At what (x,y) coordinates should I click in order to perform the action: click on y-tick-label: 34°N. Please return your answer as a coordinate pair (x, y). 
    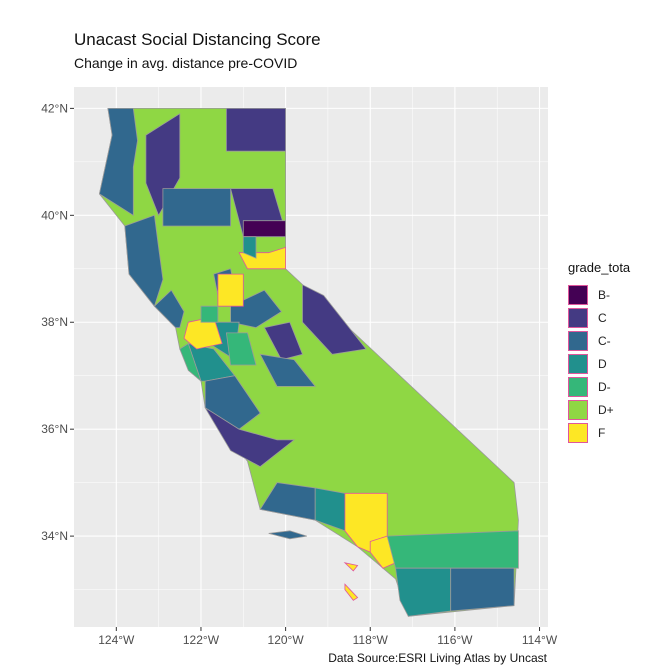
    Looking at the image, I should click on (54, 536).